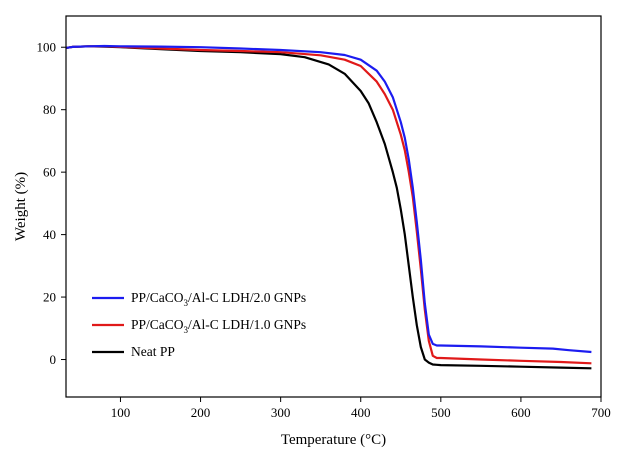  I want to click on y-tick-label: 0, so click(53, 359).